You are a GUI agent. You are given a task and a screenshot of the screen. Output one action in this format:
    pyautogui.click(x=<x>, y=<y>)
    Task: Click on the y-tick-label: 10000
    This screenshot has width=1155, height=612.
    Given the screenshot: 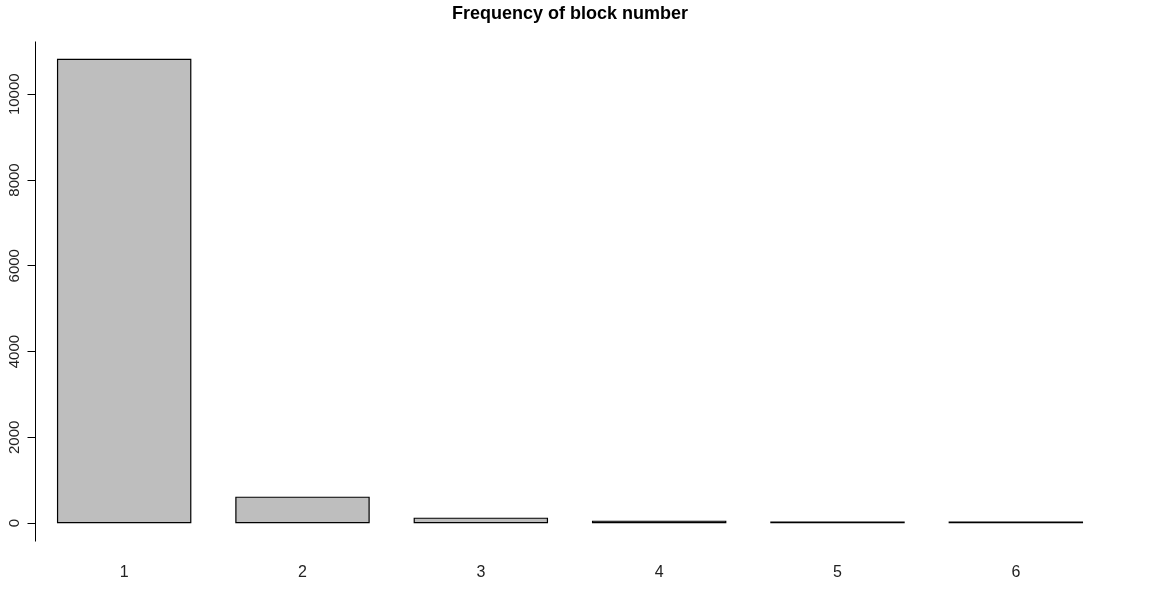 What is the action you would take?
    pyautogui.click(x=13, y=94)
    